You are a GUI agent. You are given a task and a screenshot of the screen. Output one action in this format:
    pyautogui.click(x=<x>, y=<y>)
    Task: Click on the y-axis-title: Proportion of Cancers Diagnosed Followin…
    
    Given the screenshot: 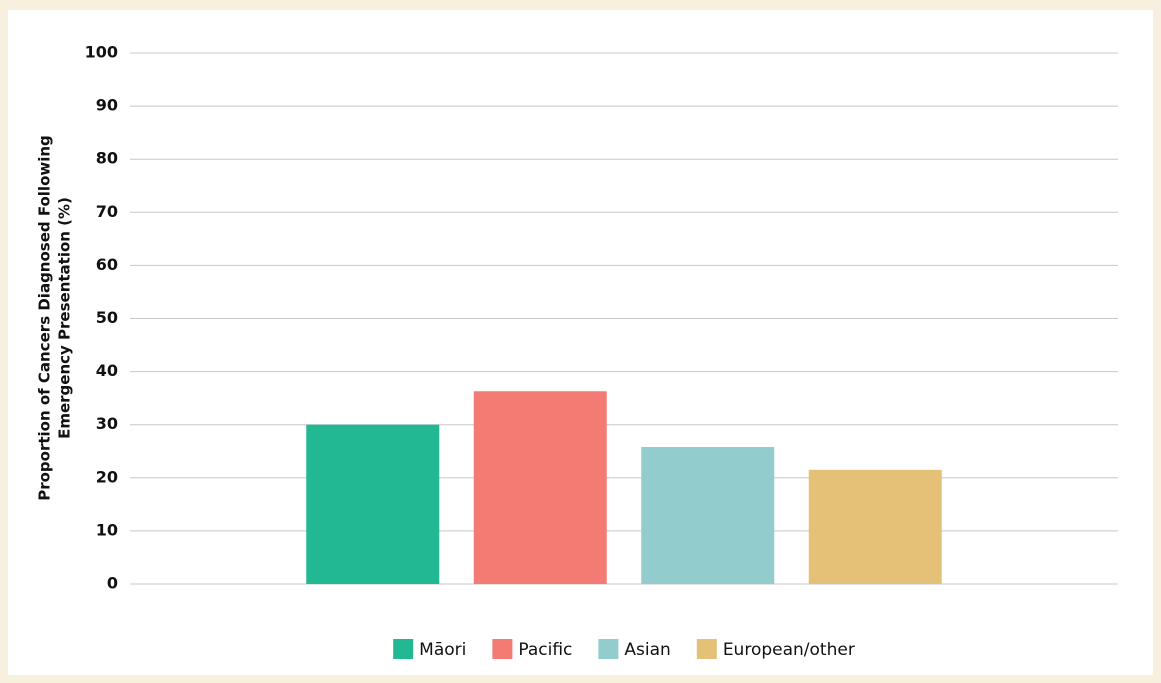 What is the action you would take?
    pyautogui.click(x=45, y=318)
    